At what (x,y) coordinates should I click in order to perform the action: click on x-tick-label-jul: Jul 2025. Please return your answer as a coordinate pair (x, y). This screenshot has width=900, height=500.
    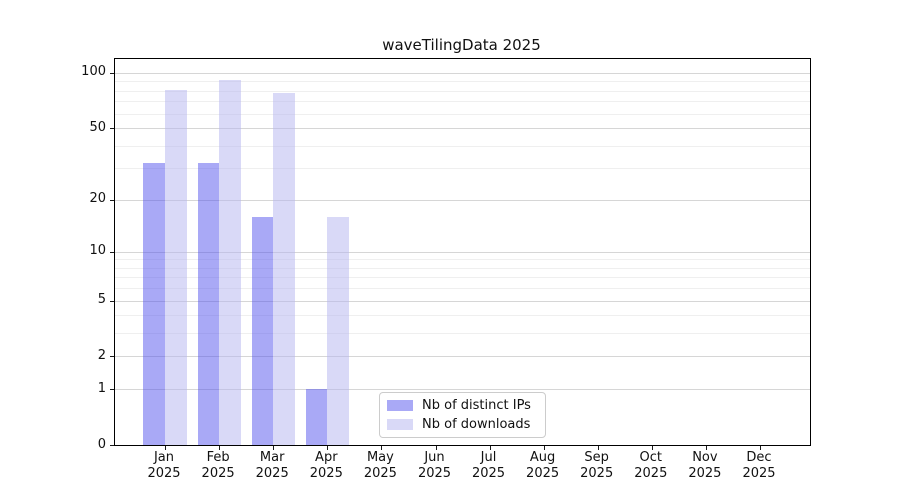
    Looking at the image, I should click on (489, 466).